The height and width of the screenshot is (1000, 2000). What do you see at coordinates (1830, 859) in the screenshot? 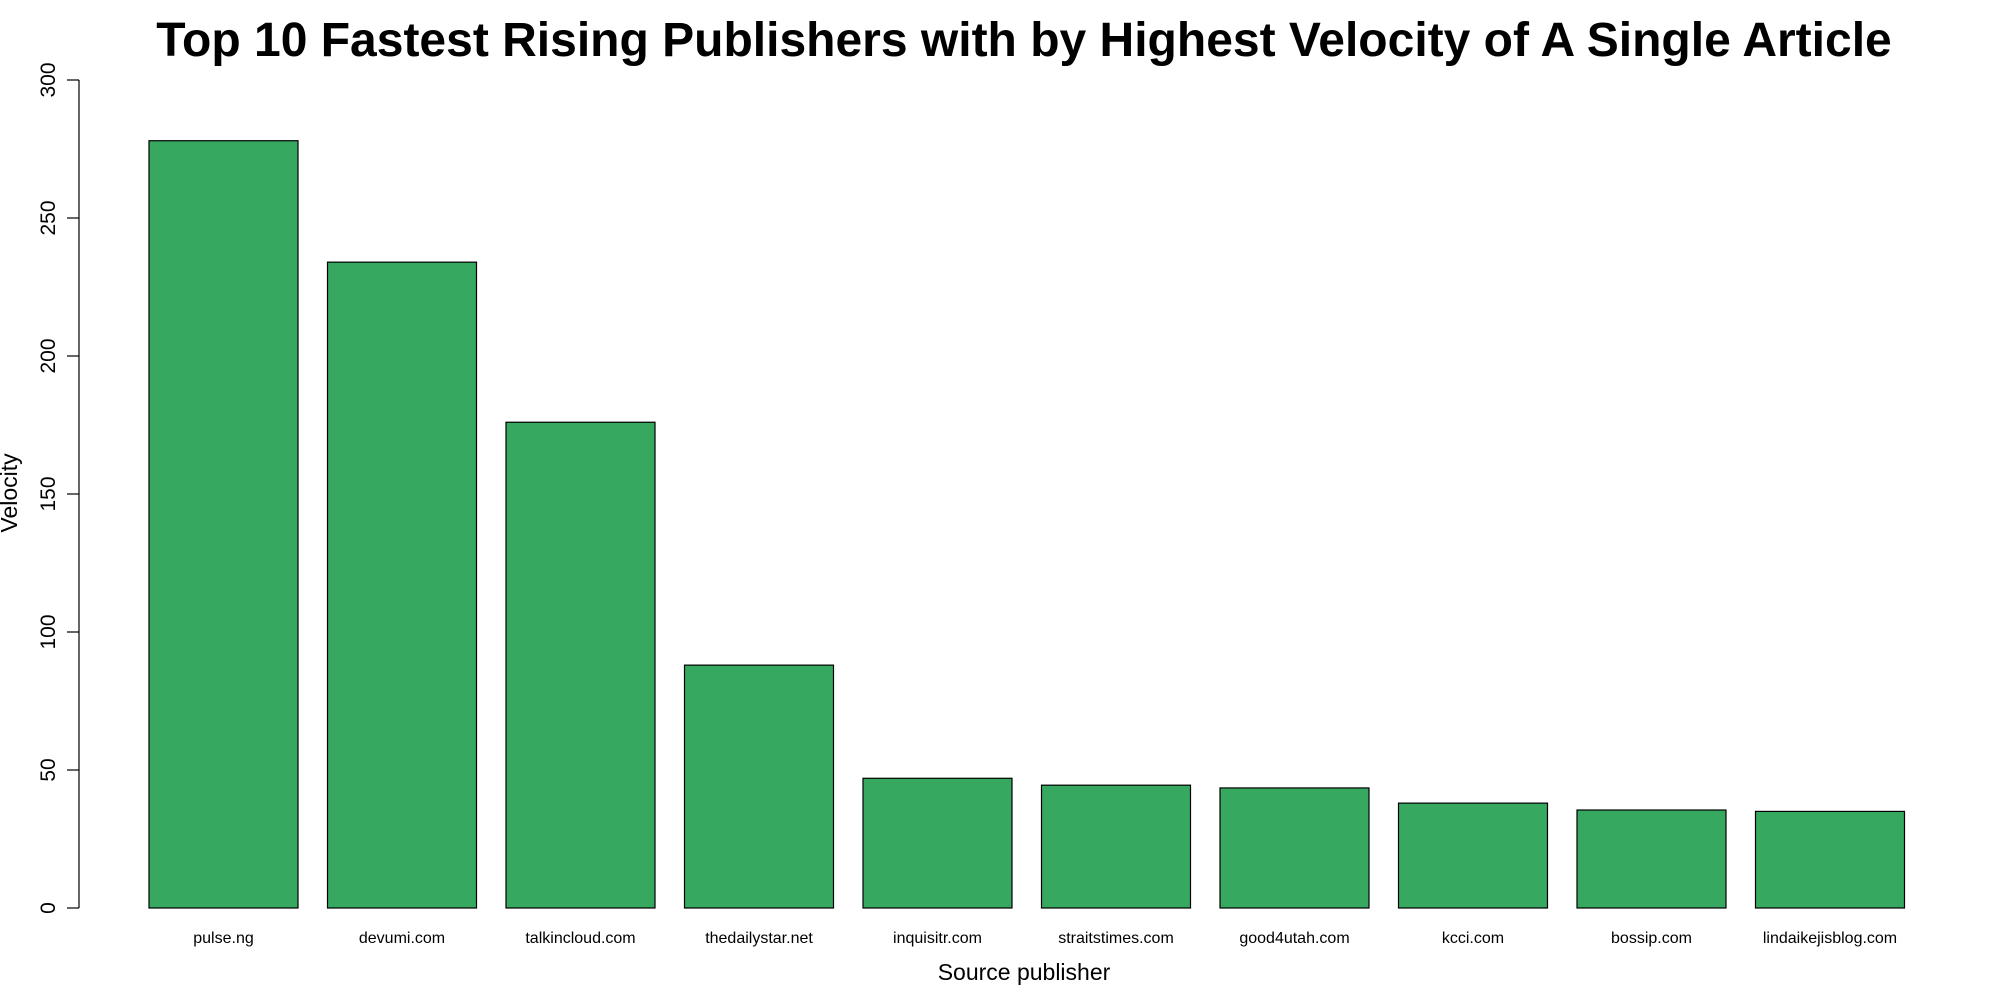
I see `bar-lindaikejisblog-com` at bounding box center [1830, 859].